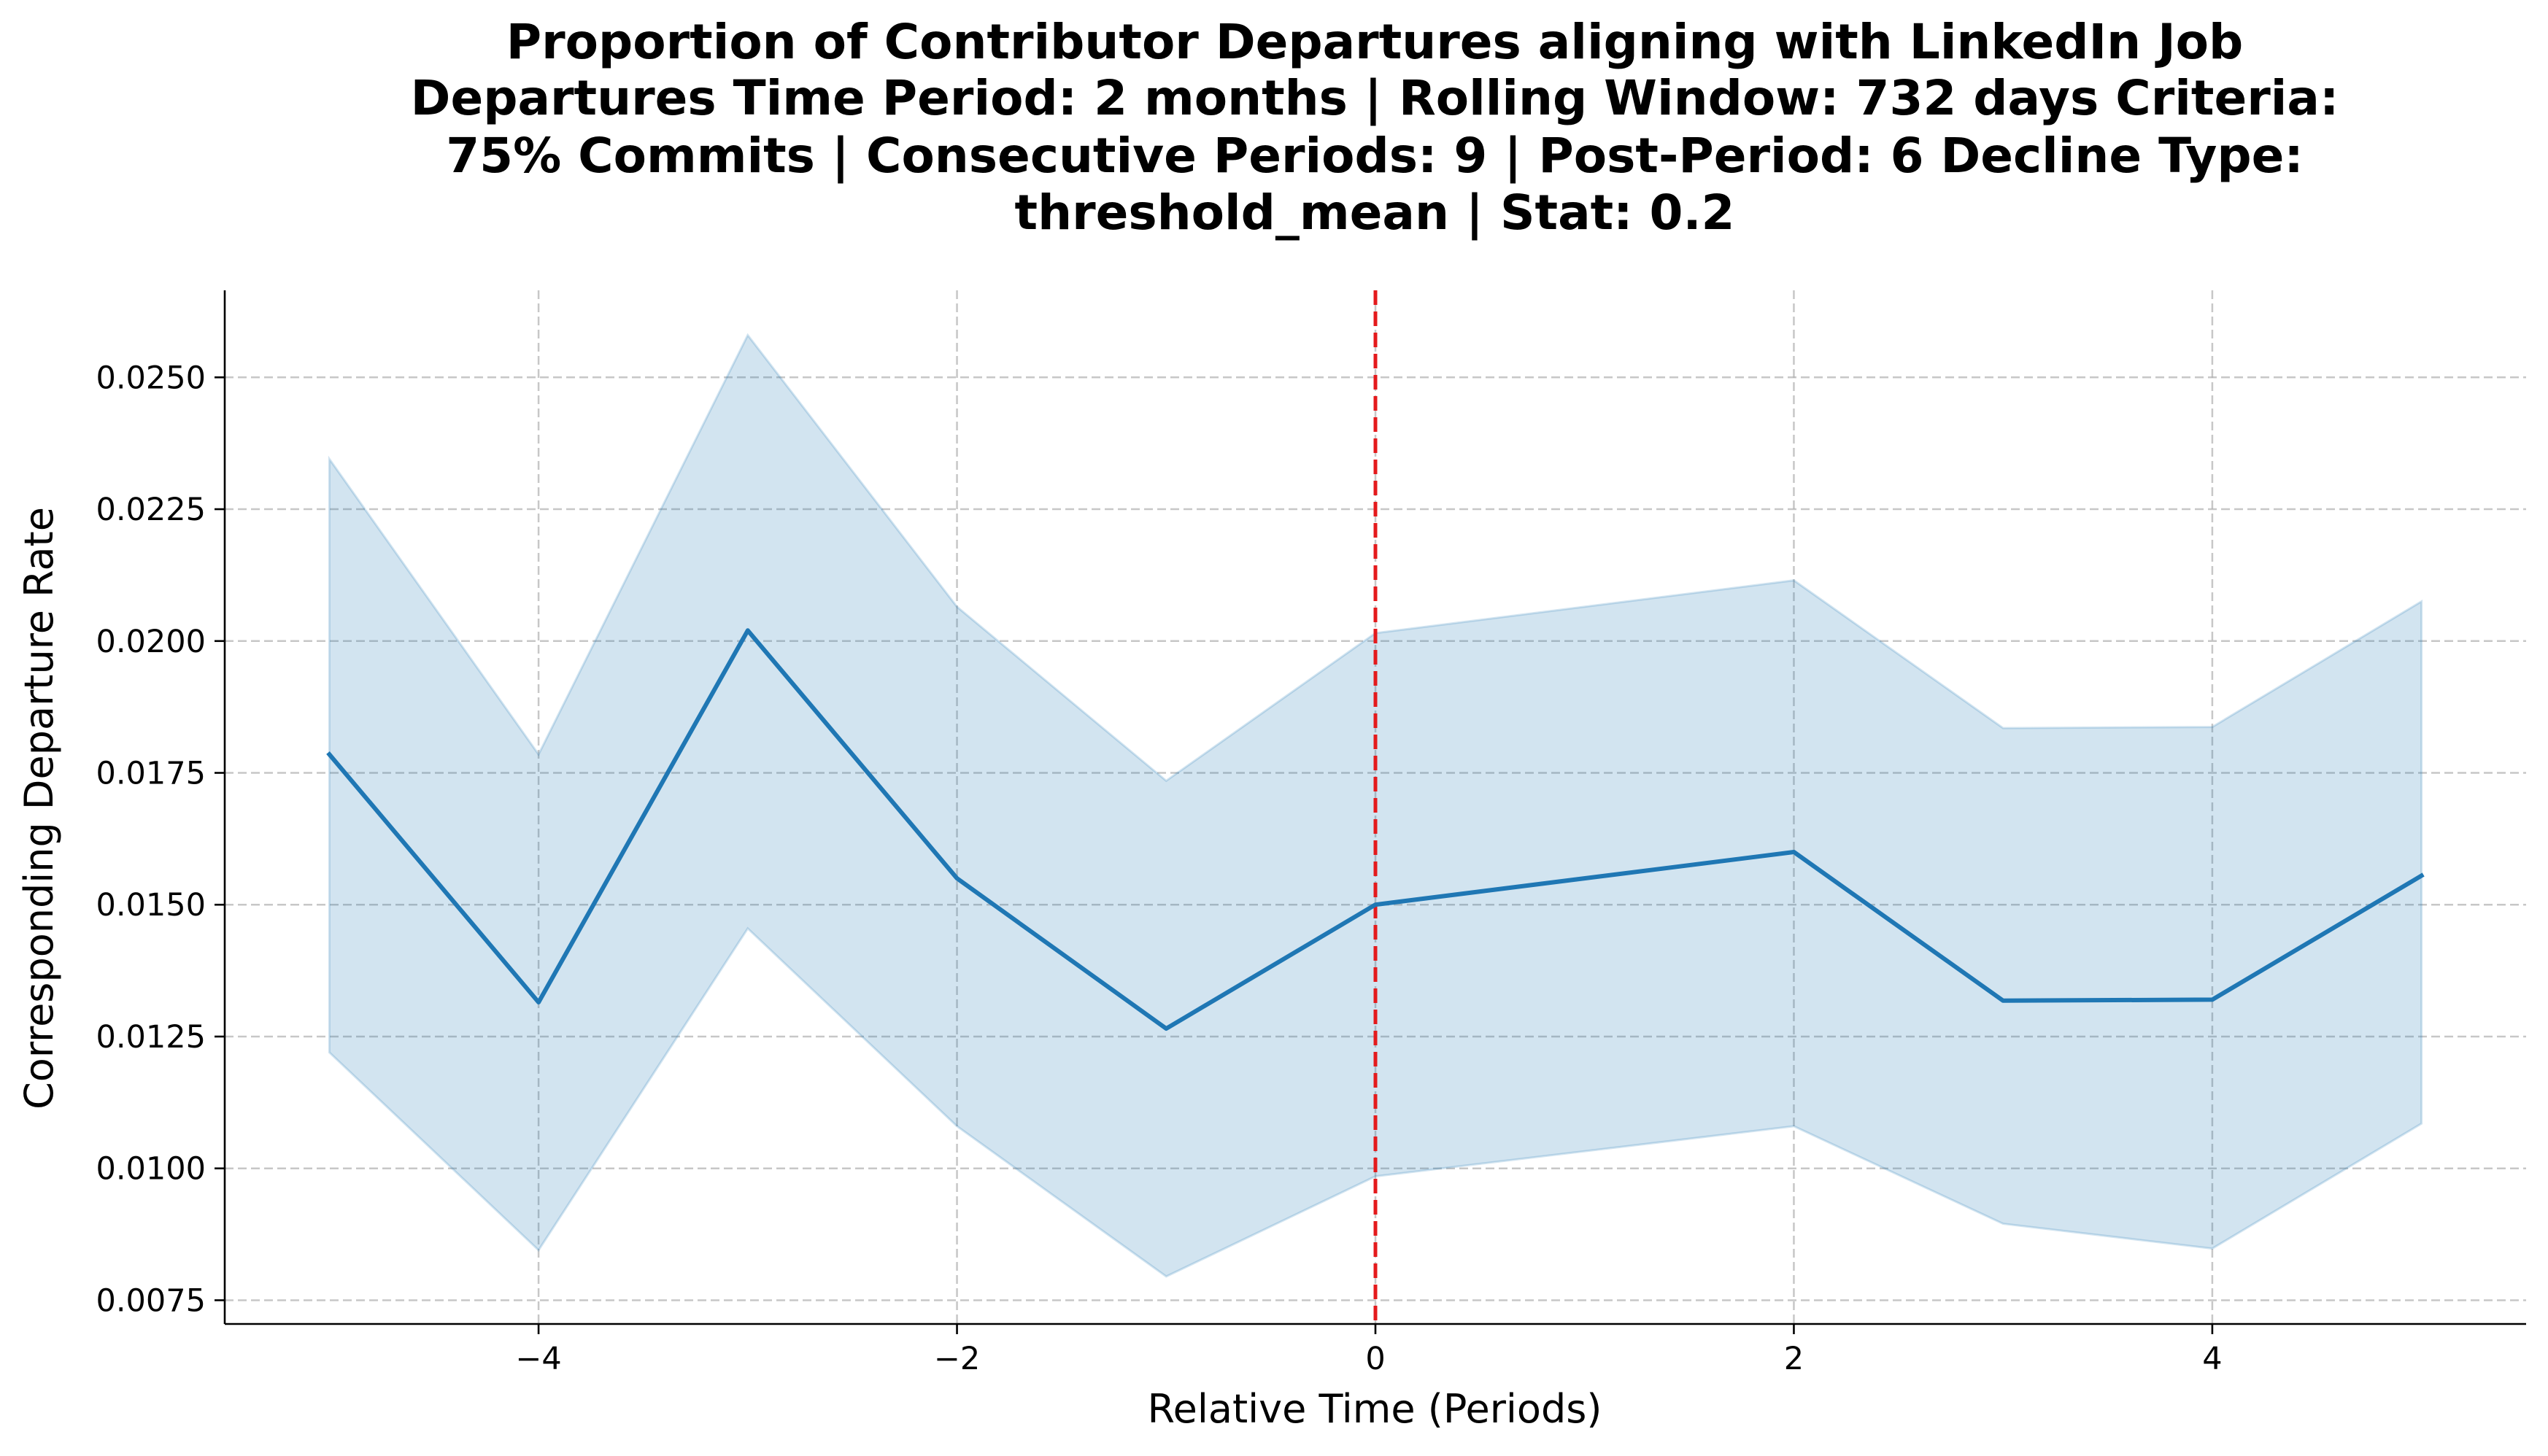  Describe the element at coordinates (1375, 1409) in the screenshot. I see `x-axis-label: Relative Time (Periods)` at that location.